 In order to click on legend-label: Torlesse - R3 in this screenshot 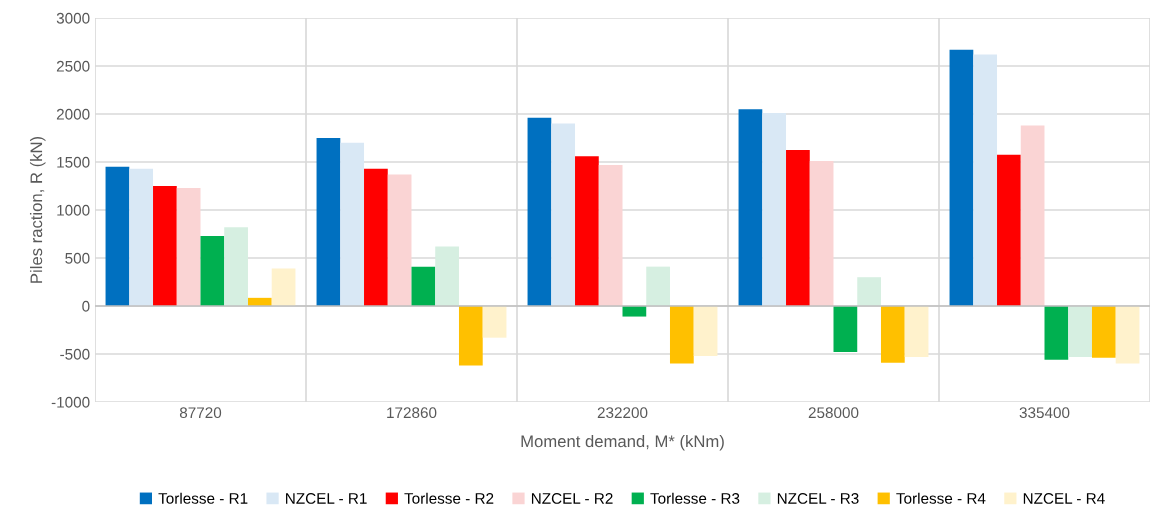, I will do `click(695, 498)`.